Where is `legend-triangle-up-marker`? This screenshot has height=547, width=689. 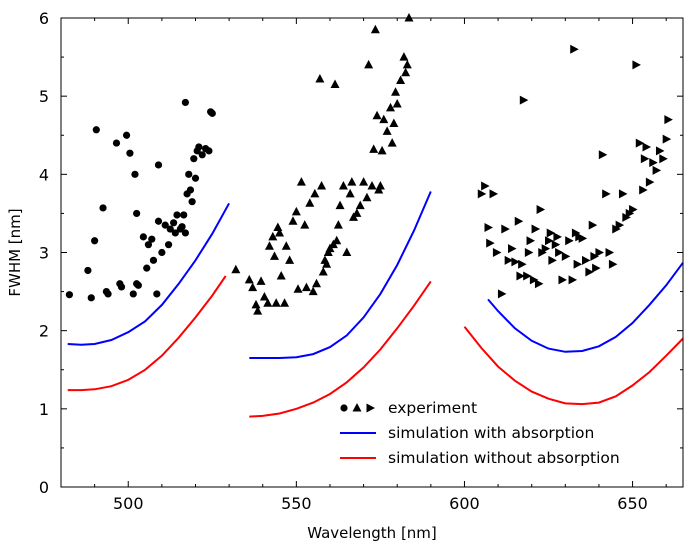
legend-triangle-up-marker is located at coordinates (357, 407).